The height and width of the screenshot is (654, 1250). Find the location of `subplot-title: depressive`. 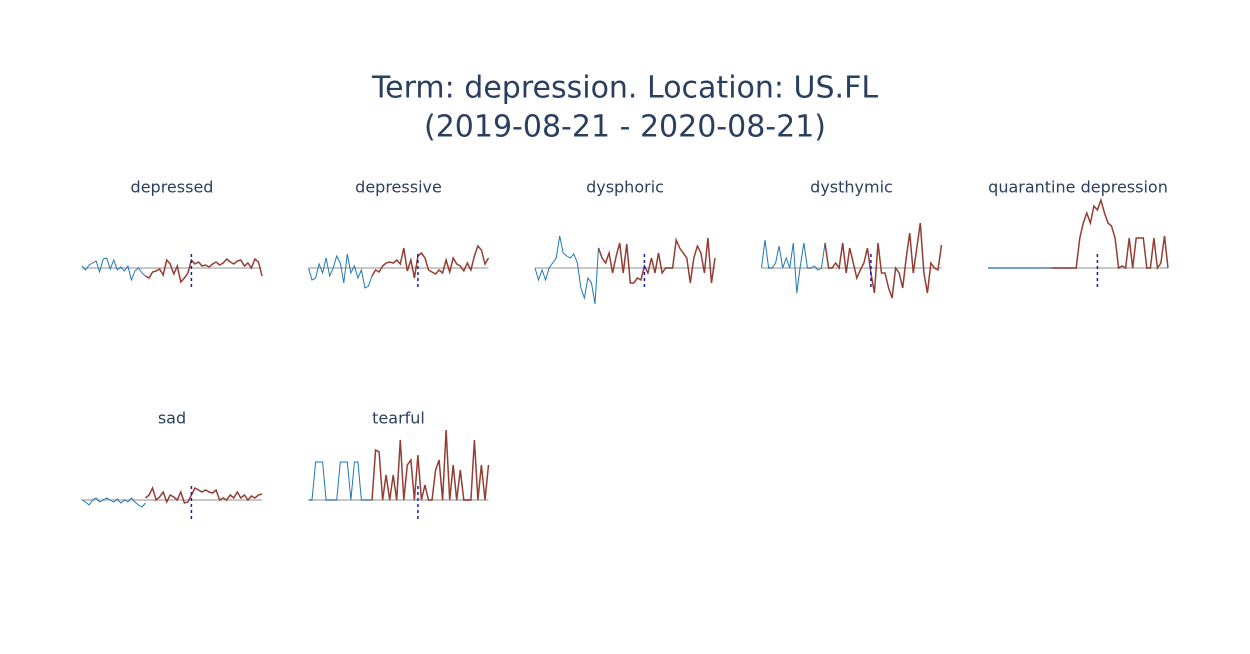

subplot-title: depressive is located at coordinates (398, 187).